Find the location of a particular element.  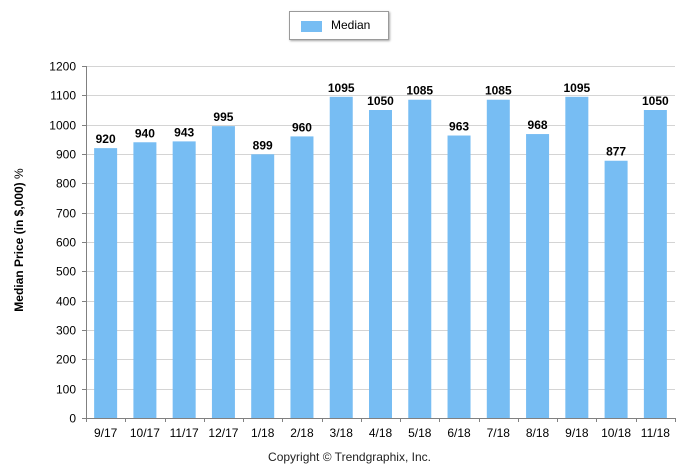

legend-swatch is located at coordinates (311, 26).